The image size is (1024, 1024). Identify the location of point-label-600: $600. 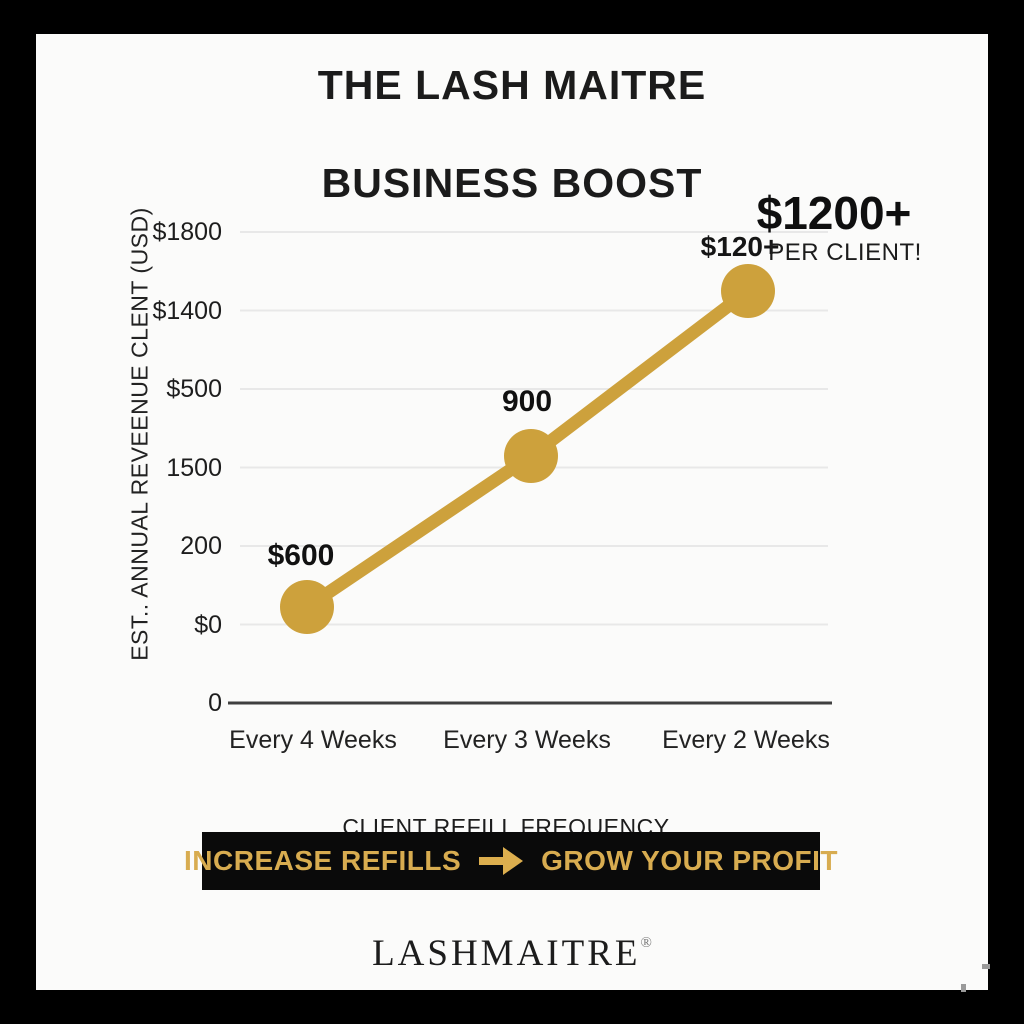
(301, 555).